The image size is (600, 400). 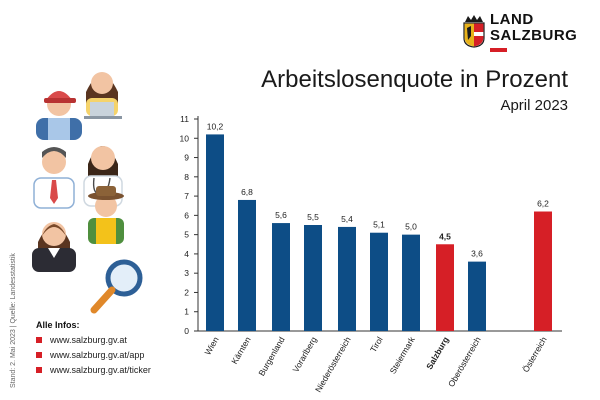 I want to click on y-tick-label: 7, so click(x=186, y=196).